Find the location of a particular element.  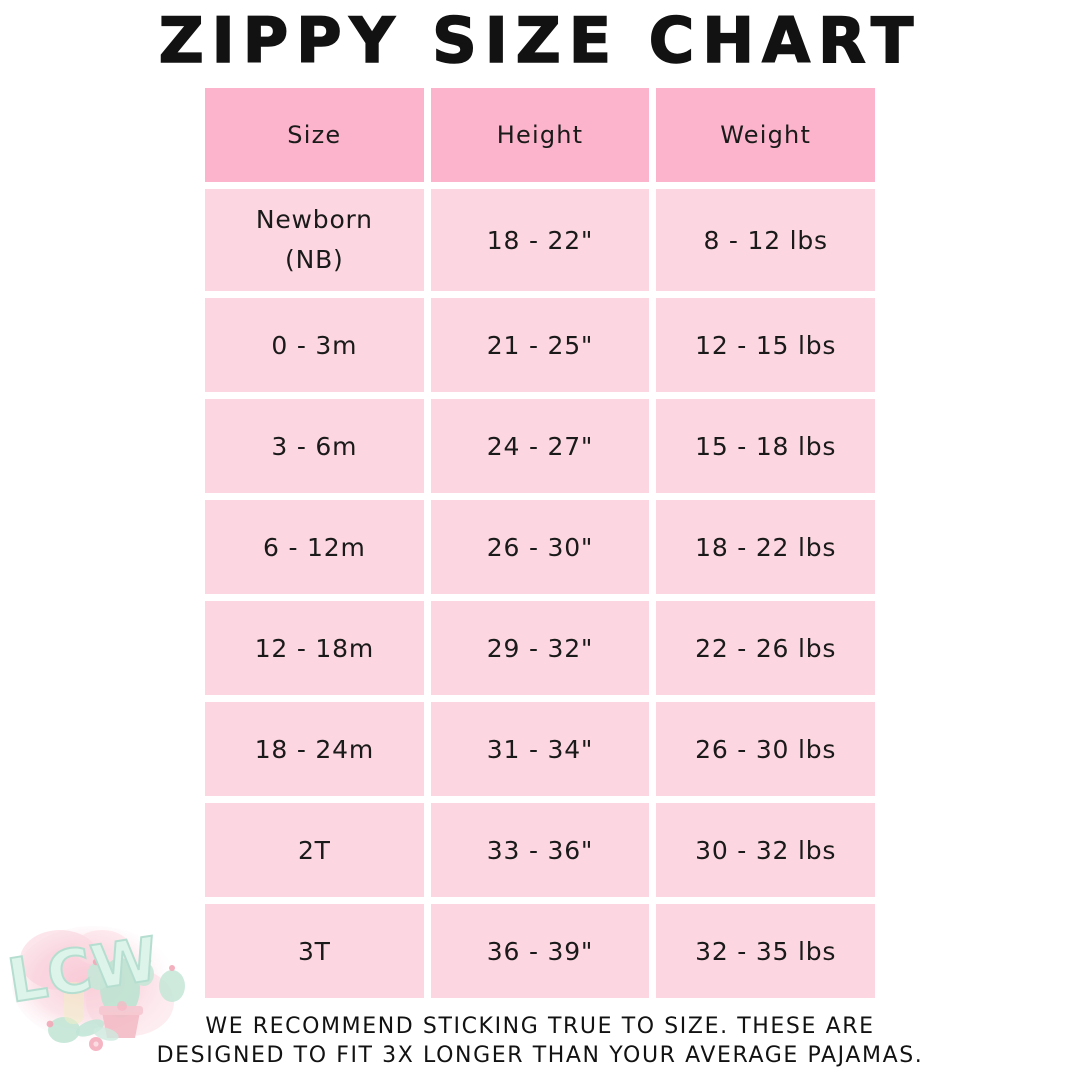

cell-size: 3T is located at coordinates (314, 951).